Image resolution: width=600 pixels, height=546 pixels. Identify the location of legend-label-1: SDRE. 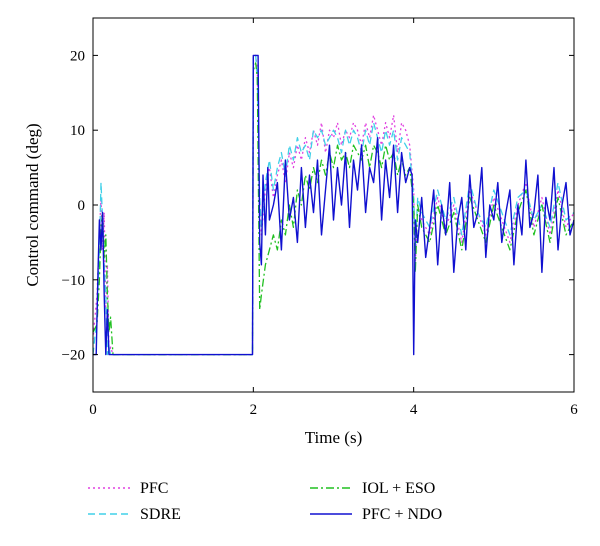
(160, 514).